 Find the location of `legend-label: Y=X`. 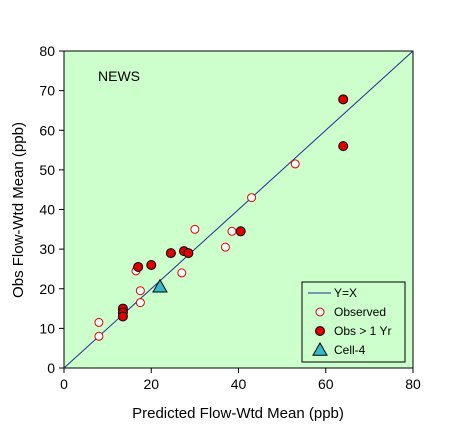

legend-label: Y=X is located at coordinates (345, 293).